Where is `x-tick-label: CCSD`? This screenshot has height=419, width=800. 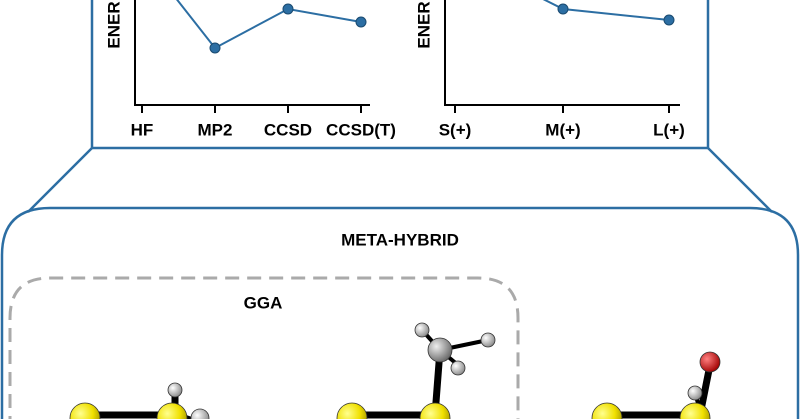
x-tick-label: CCSD is located at coordinates (288, 129).